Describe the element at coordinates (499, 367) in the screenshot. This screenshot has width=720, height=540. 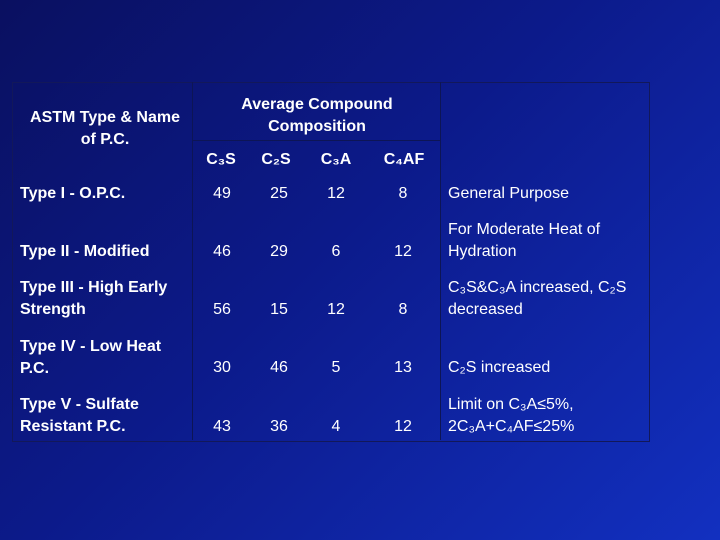
I see `row-use: C₂S increased` at that location.